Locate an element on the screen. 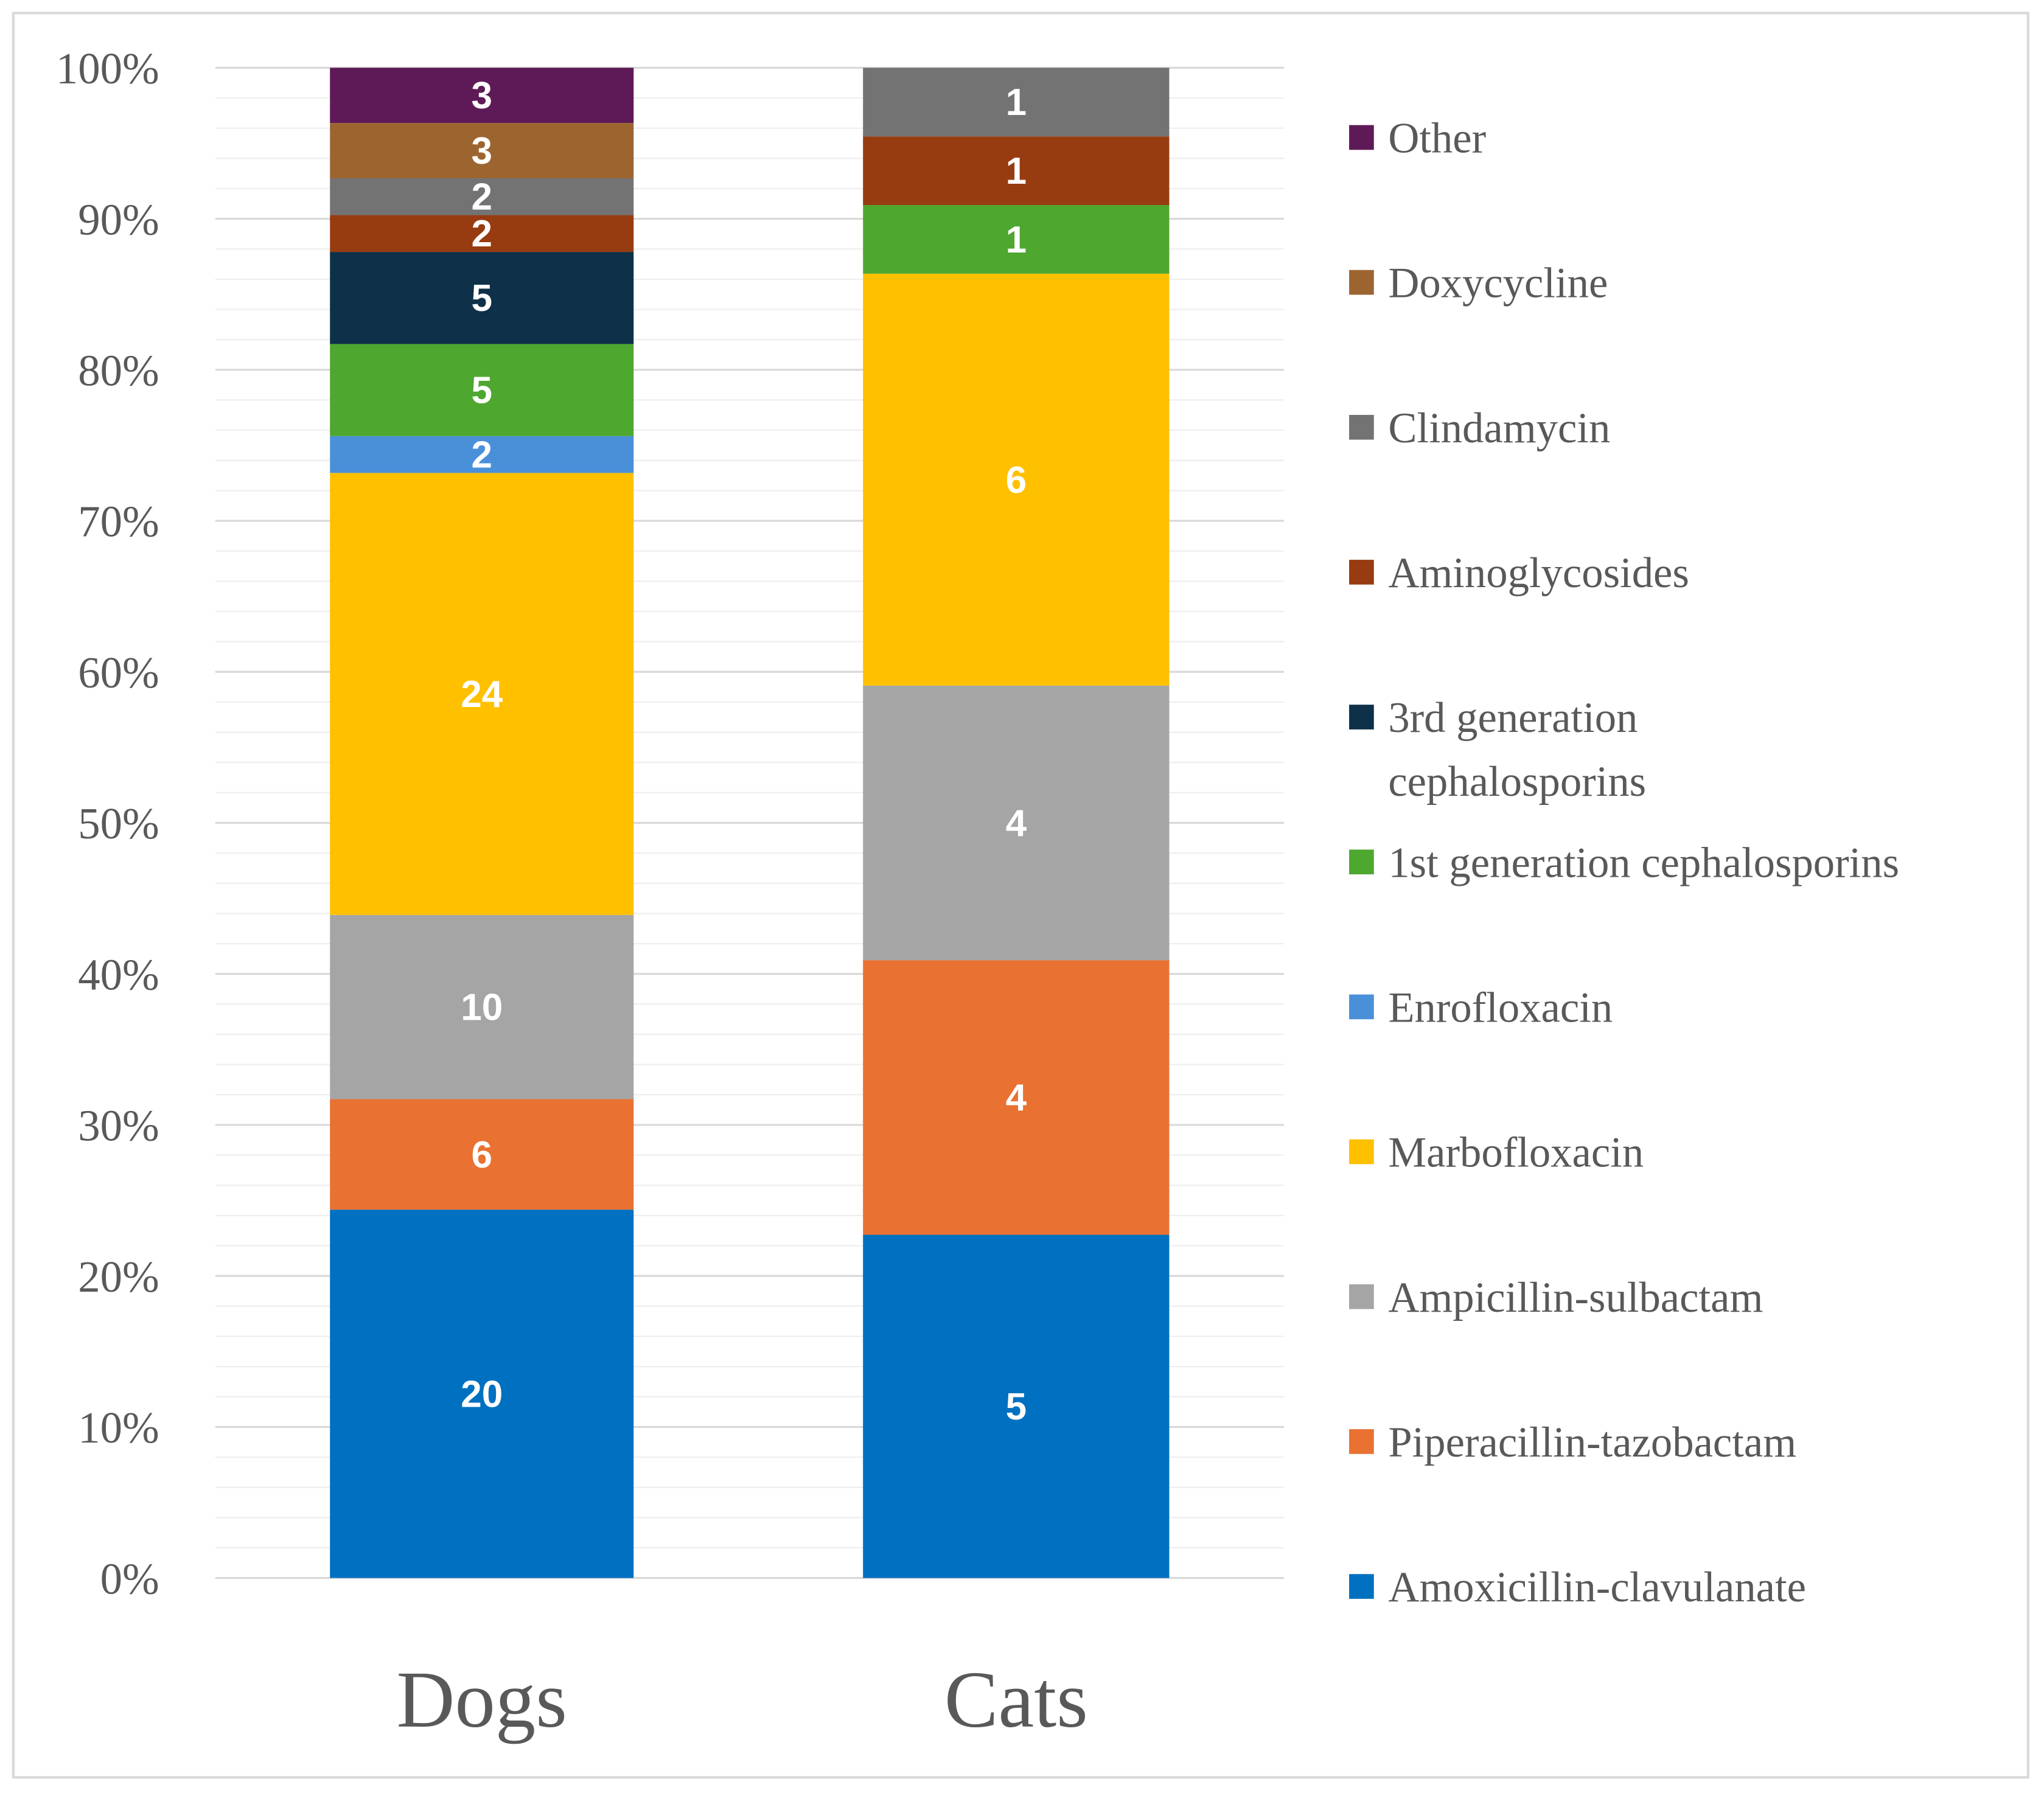 The height and width of the screenshot is (1793, 2044). legend-label: Enrofloxacin is located at coordinates (1500, 1008).